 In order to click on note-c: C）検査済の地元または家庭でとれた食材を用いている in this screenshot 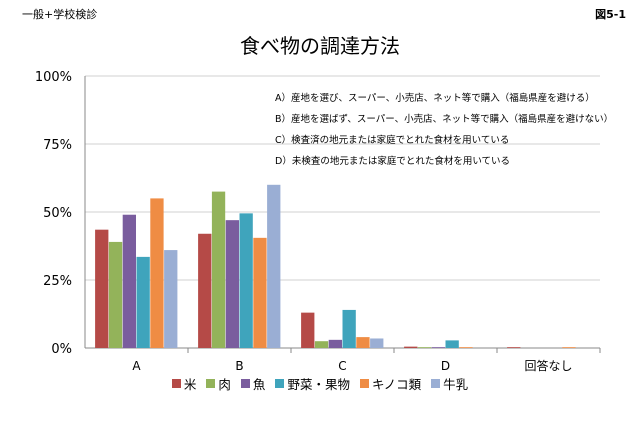, I will do `click(392, 140)`.